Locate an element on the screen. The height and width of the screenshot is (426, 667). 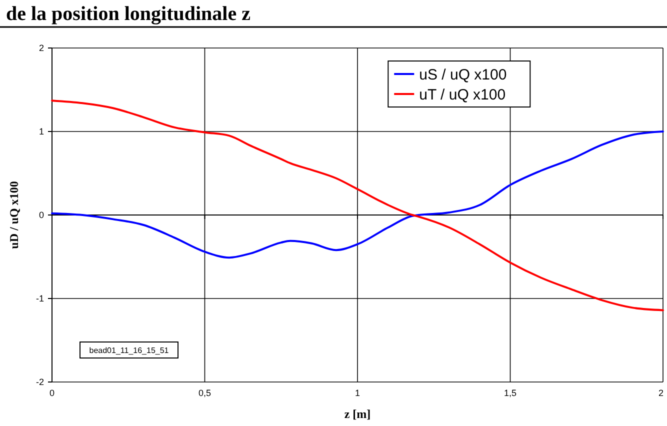
y-tick-label: -1 is located at coordinates (40, 299).